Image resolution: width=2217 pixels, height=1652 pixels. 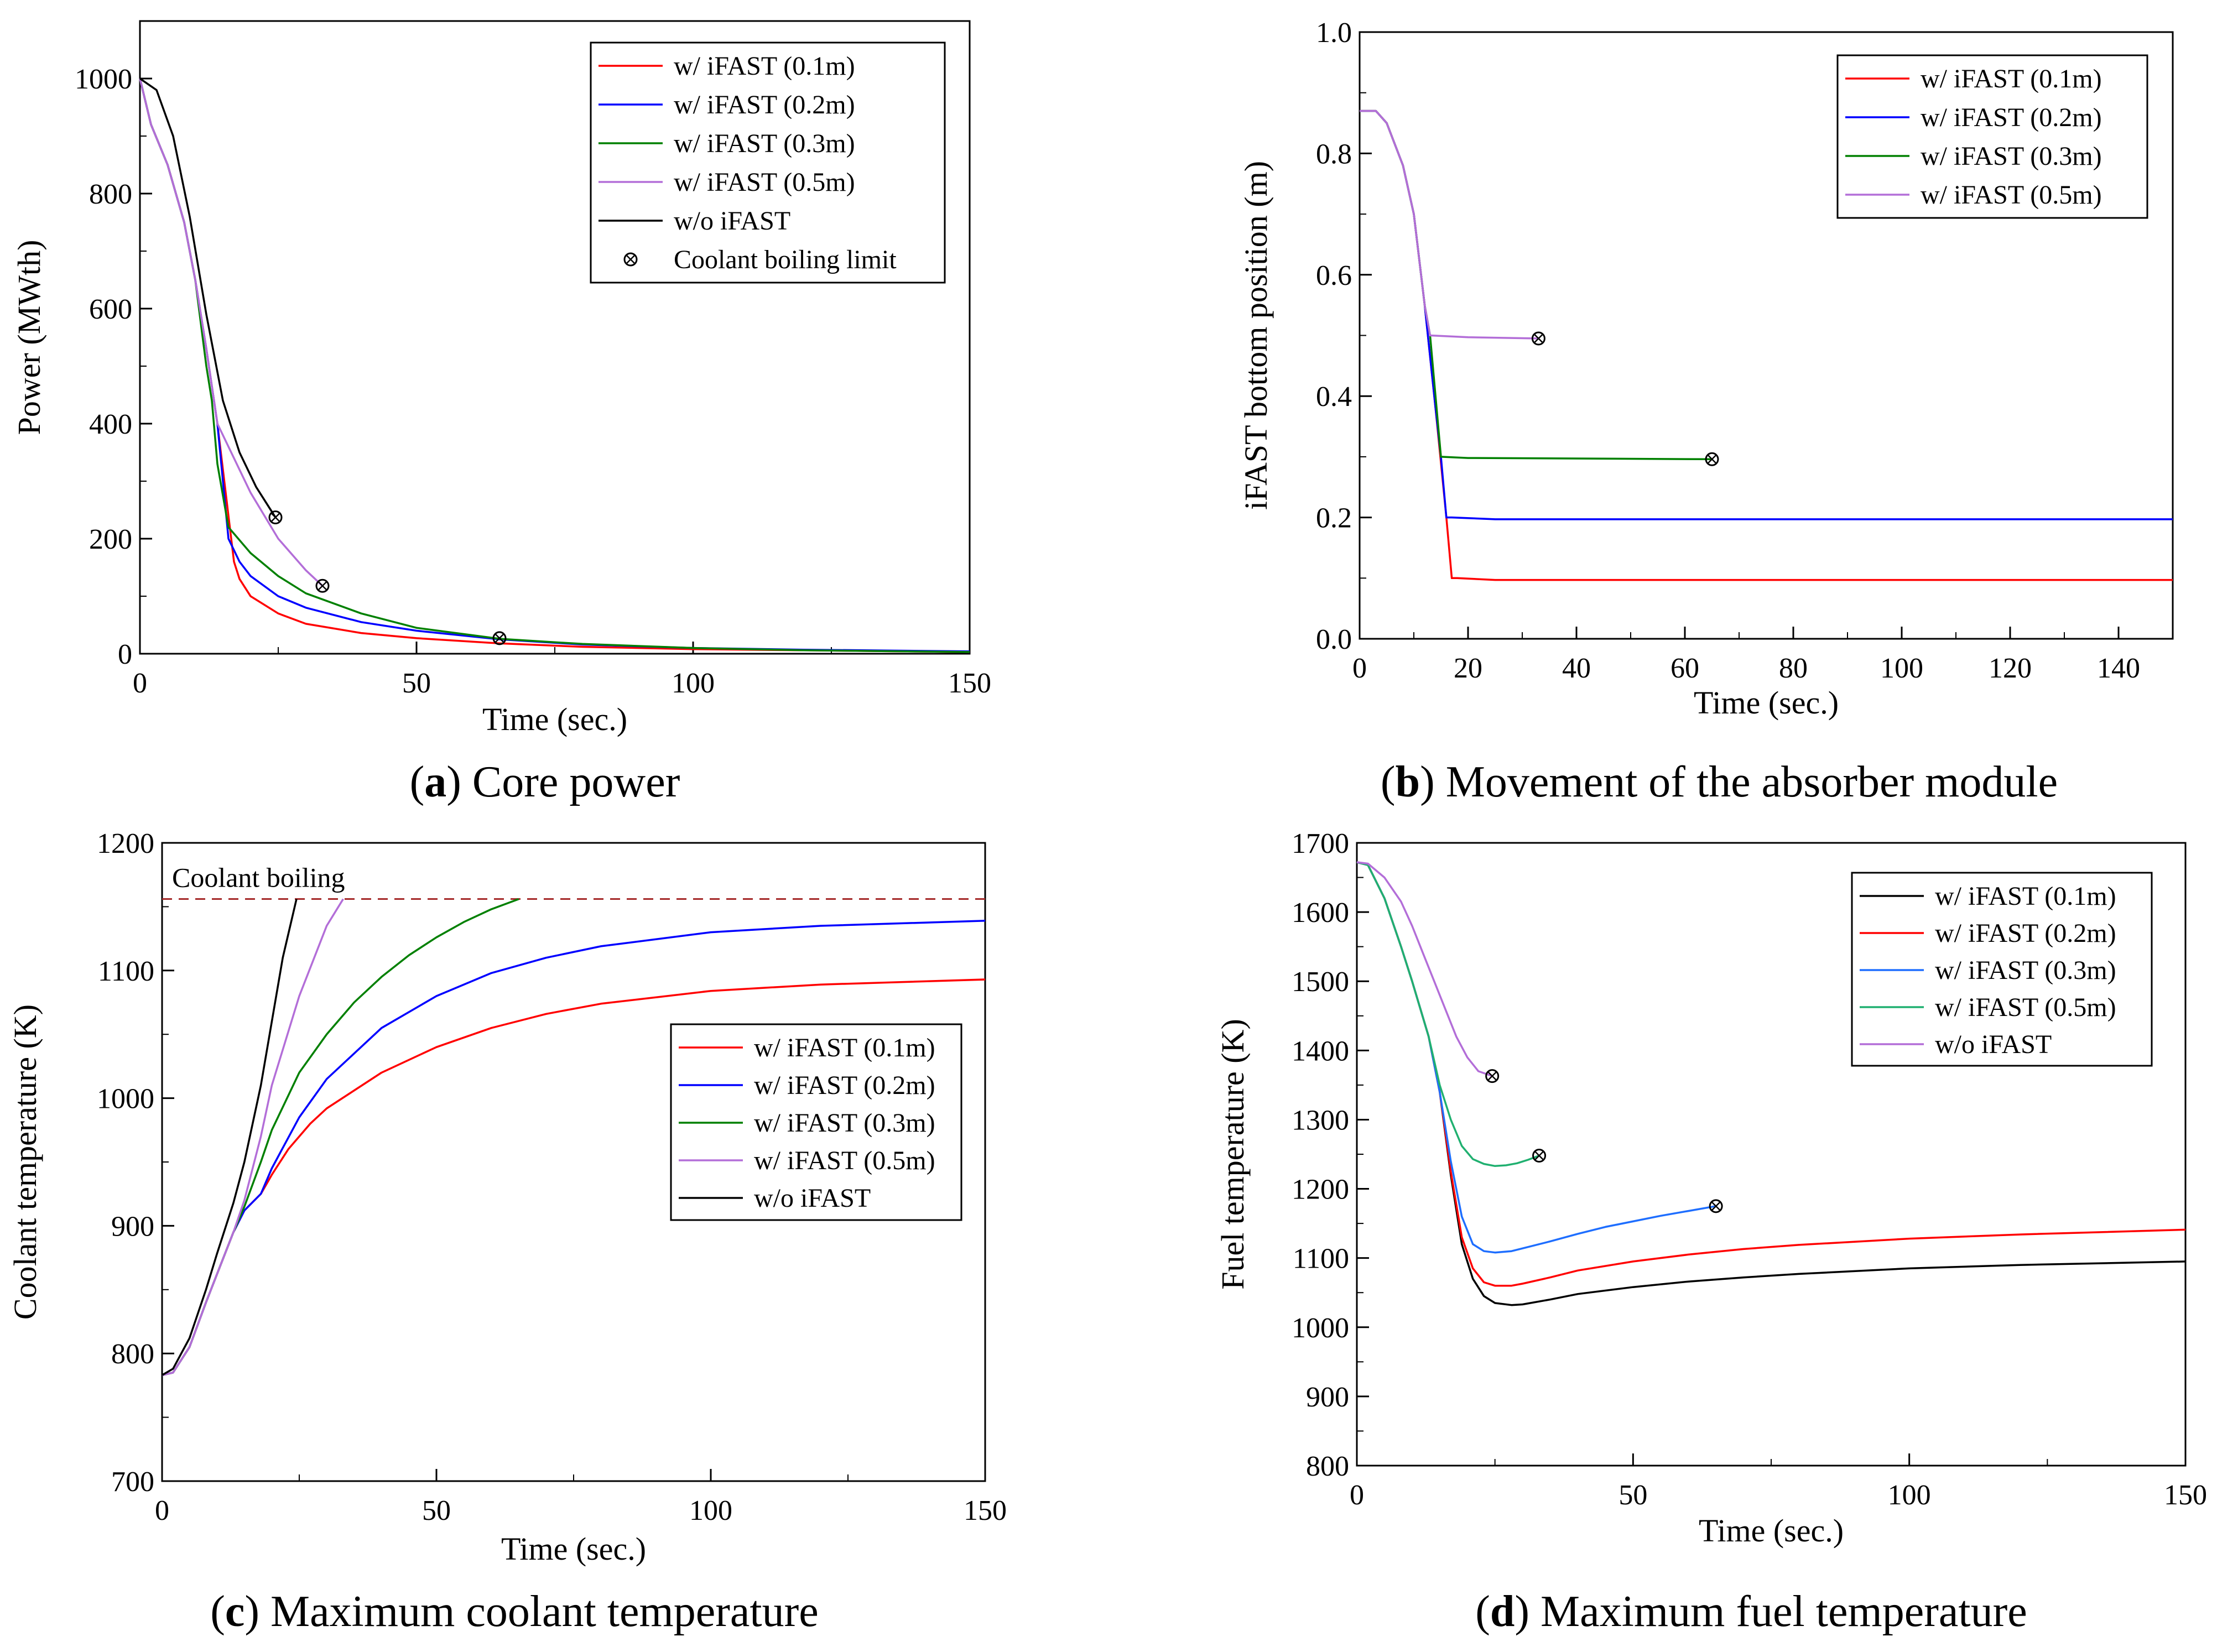 I want to click on x-tick-label: 40, so click(x=1576, y=668).